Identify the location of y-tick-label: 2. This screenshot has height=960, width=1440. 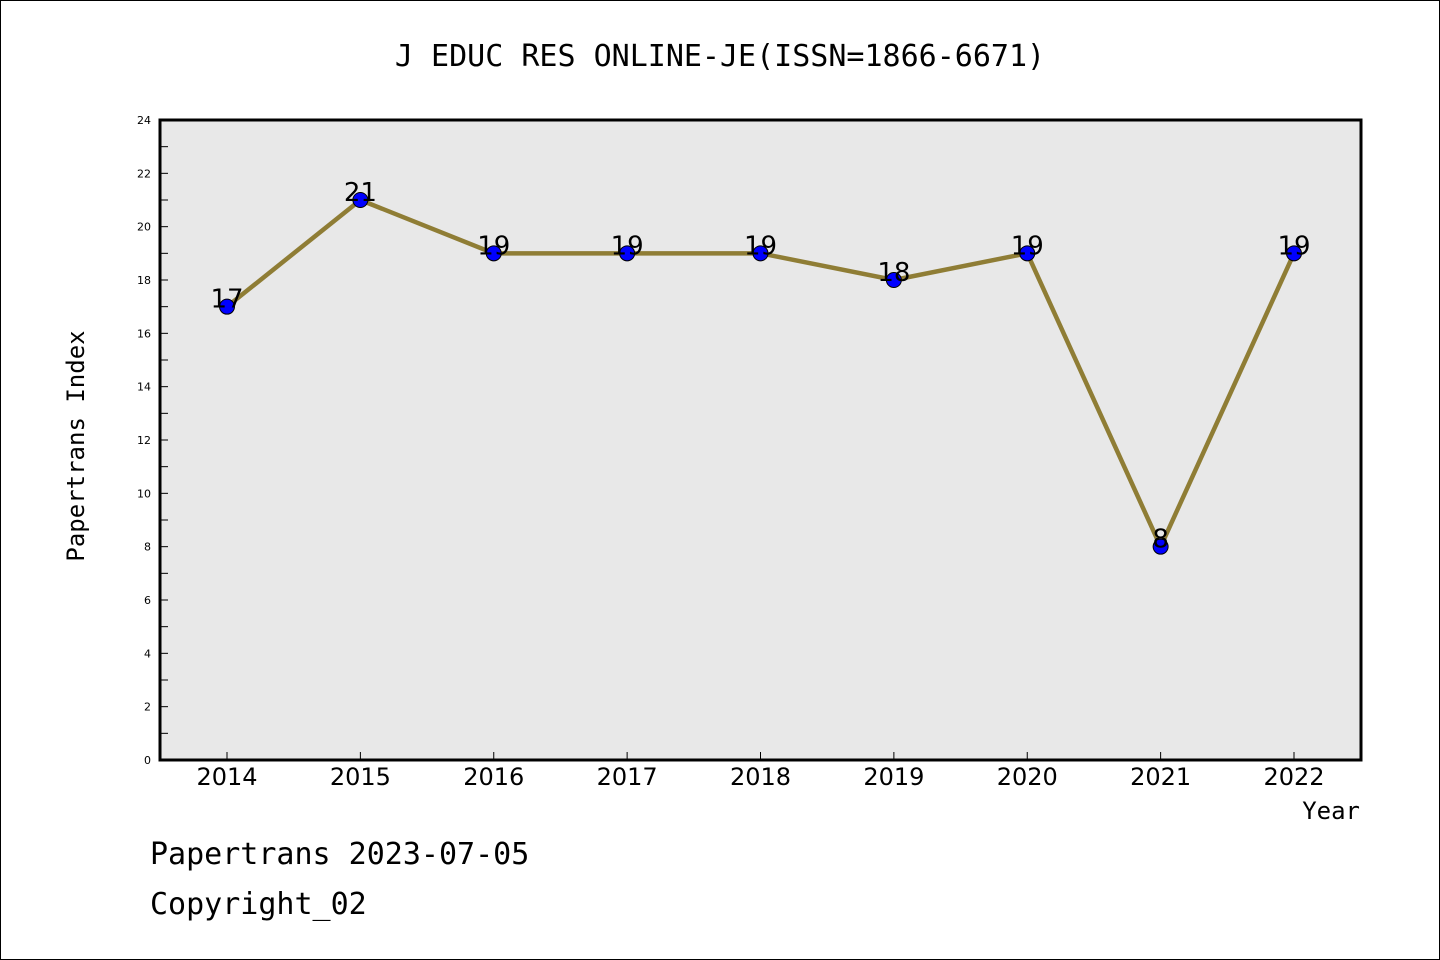
(147, 707).